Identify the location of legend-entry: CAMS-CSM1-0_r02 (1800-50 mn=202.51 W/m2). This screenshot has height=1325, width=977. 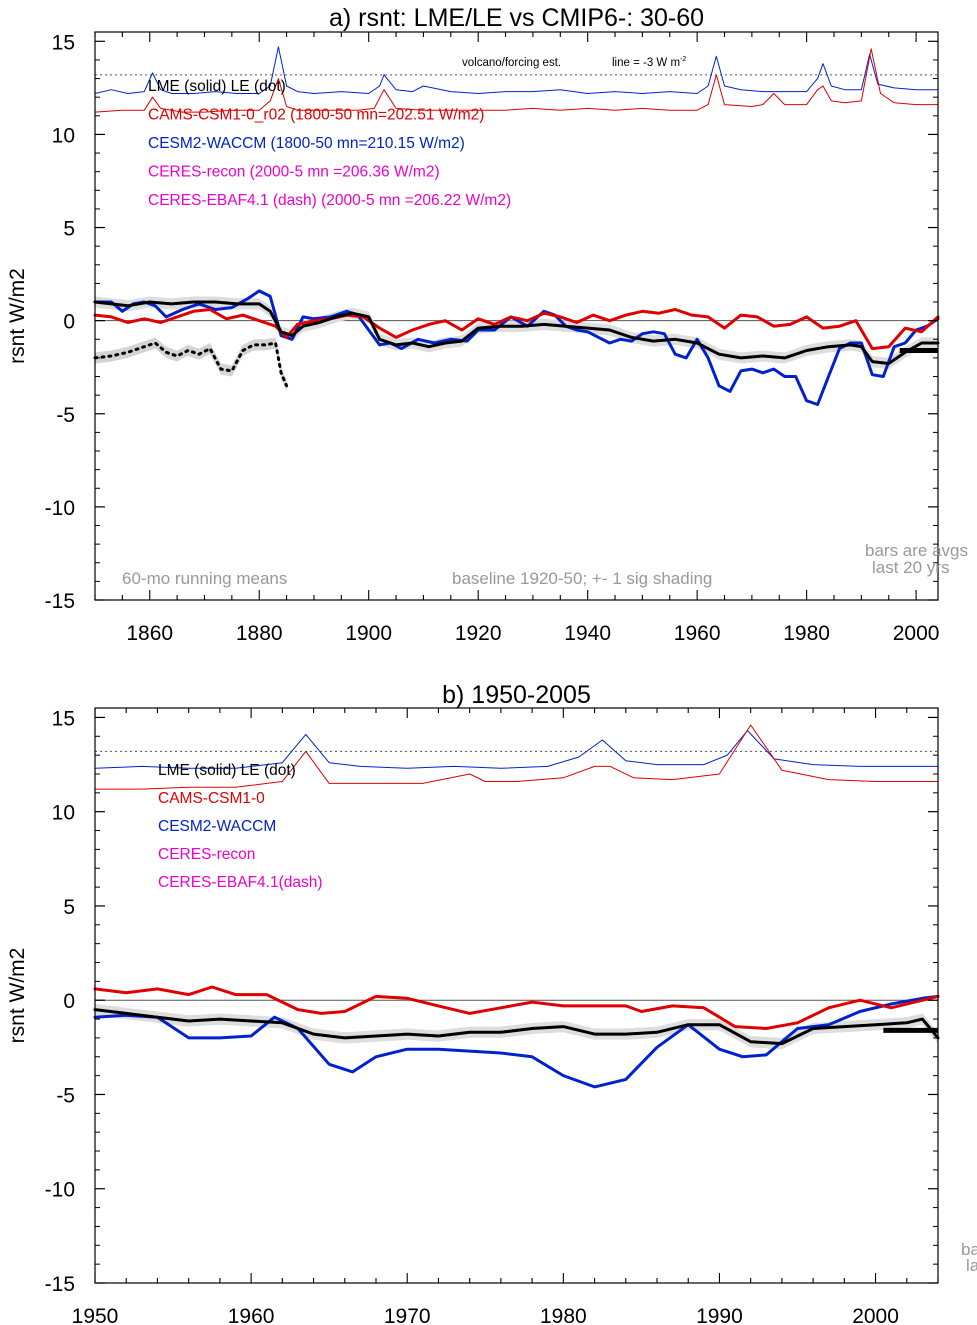
(316, 115).